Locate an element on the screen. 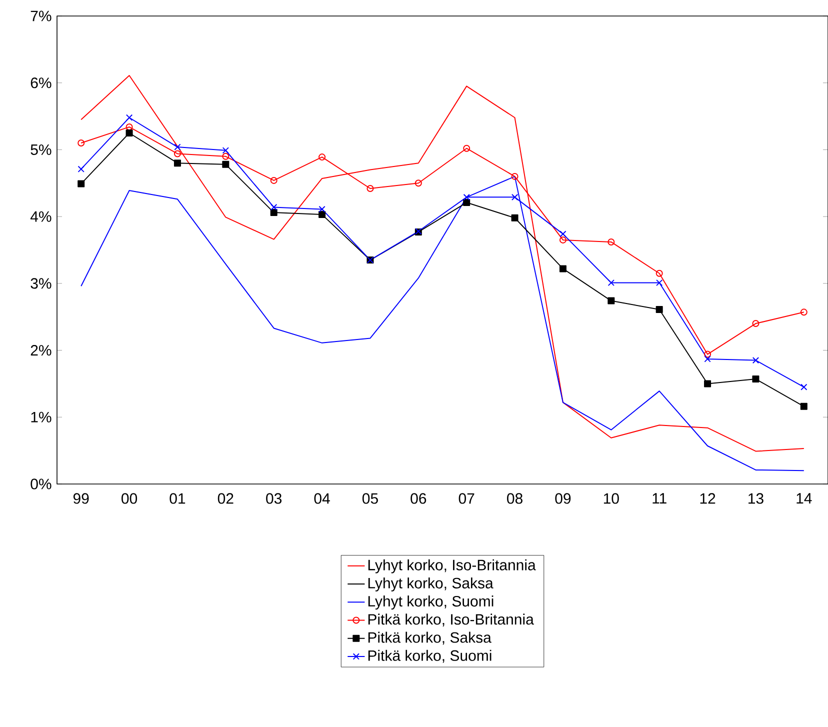 This screenshot has height=727, width=828. y-tick-label: 3% is located at coordinates (41, 283).